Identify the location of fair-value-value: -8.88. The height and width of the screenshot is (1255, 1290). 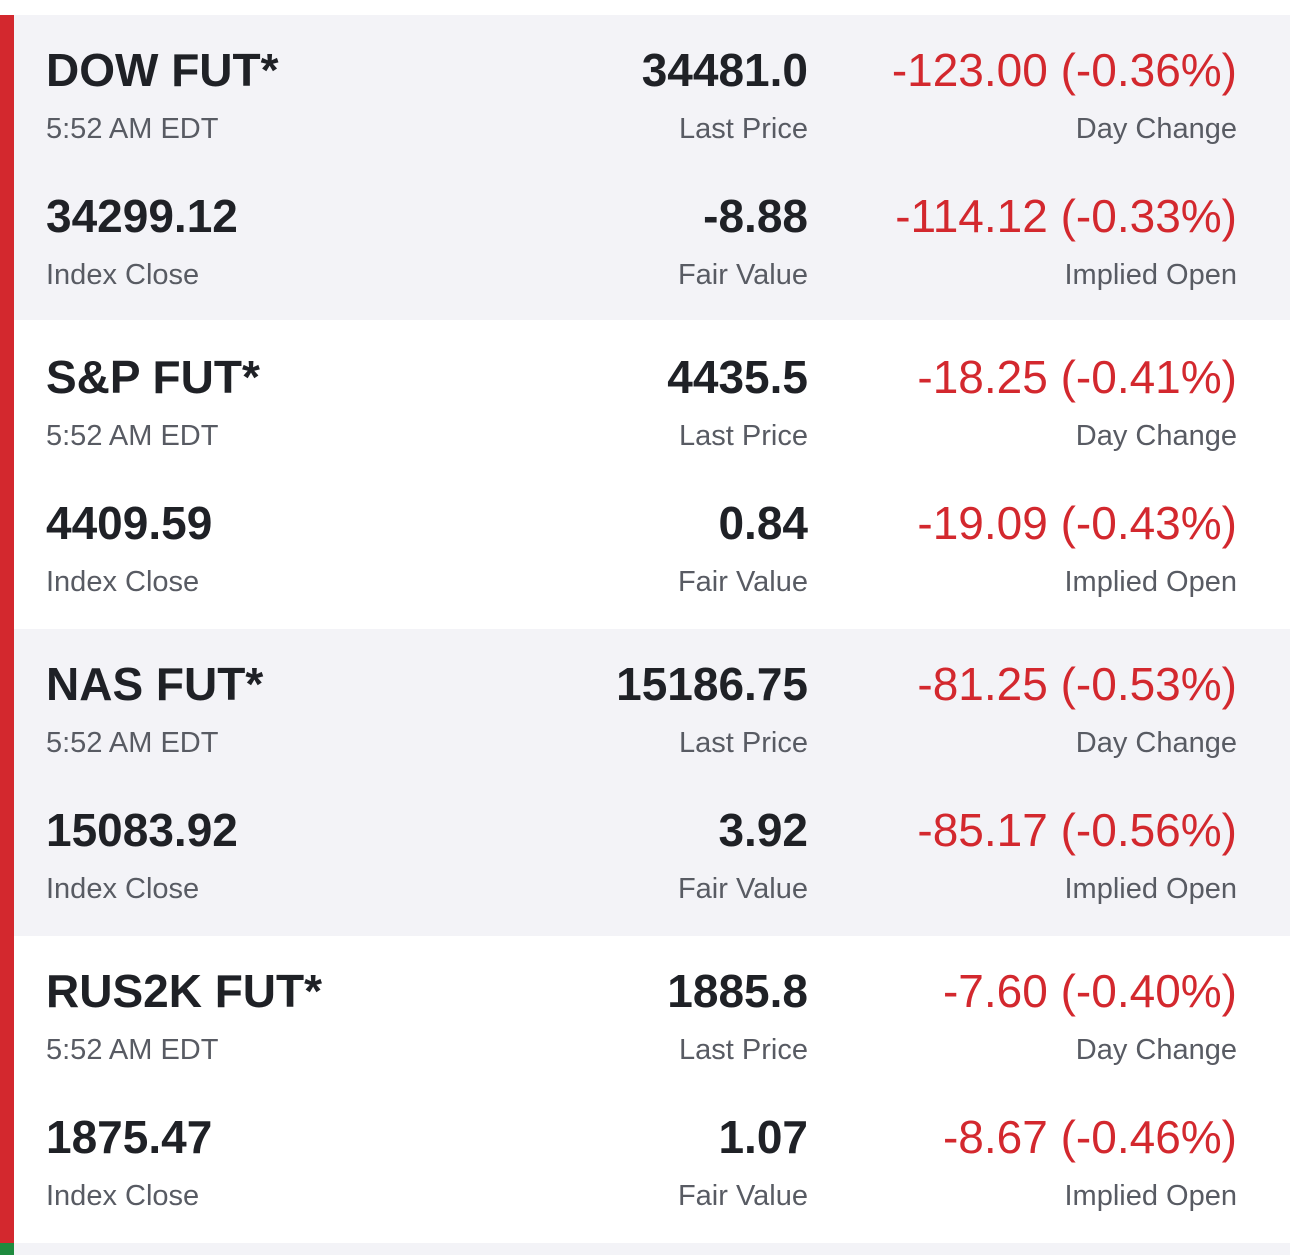
(755, 216).